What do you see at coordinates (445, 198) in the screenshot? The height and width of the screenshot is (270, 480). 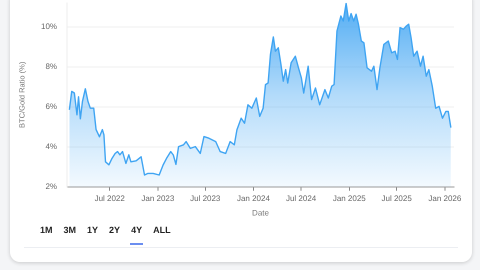 I see `x-tick-label: Jan 2026` at bounding box center [445, 198].